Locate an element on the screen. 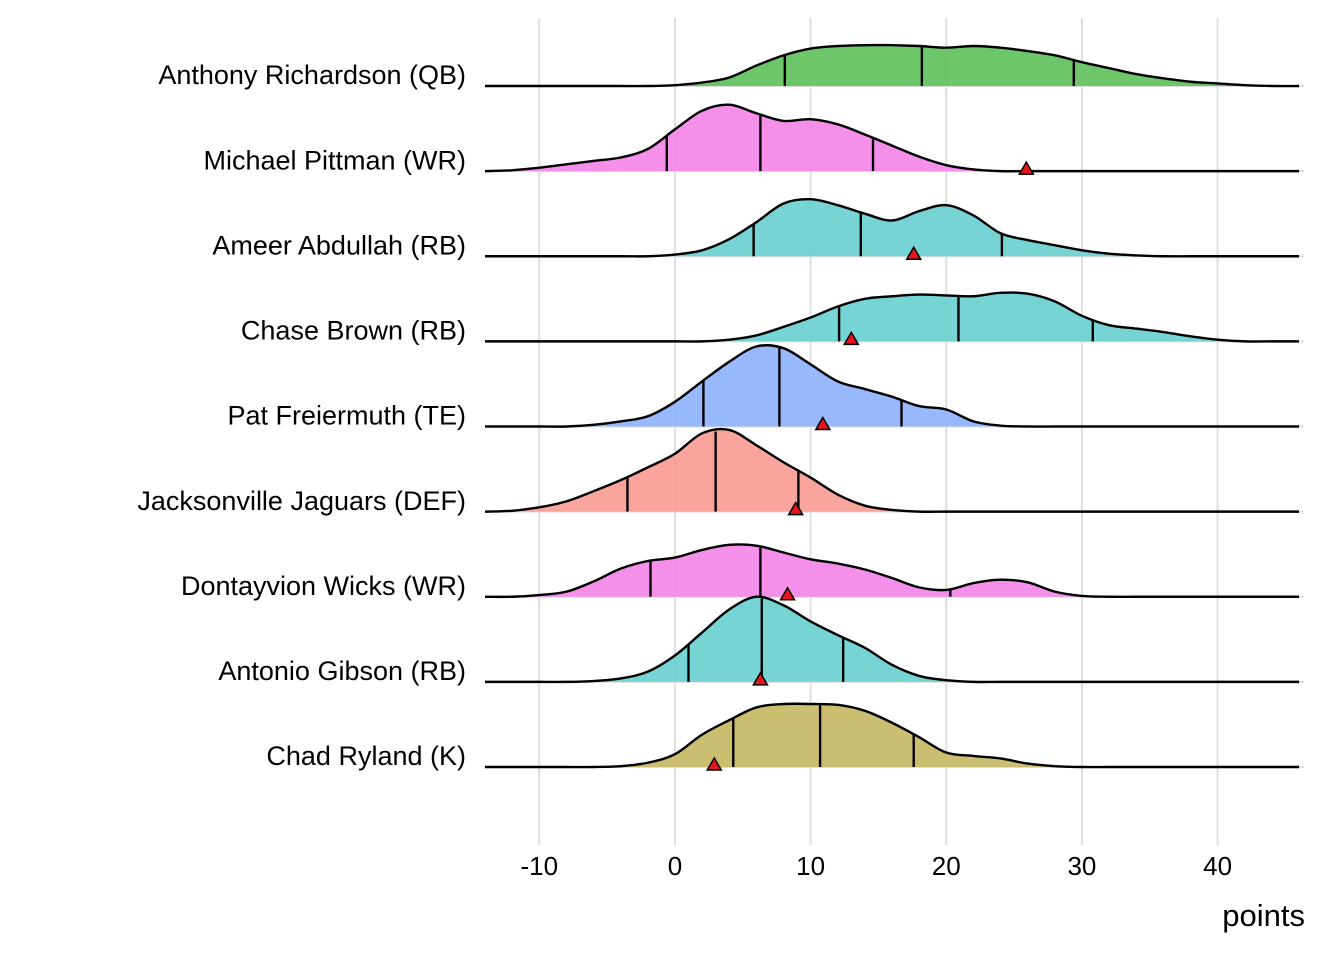 The height and width of the screenshot is (965, 1344). category-label: Jacksonville Jaguars (DEF) is located at coordinates (301, 501).